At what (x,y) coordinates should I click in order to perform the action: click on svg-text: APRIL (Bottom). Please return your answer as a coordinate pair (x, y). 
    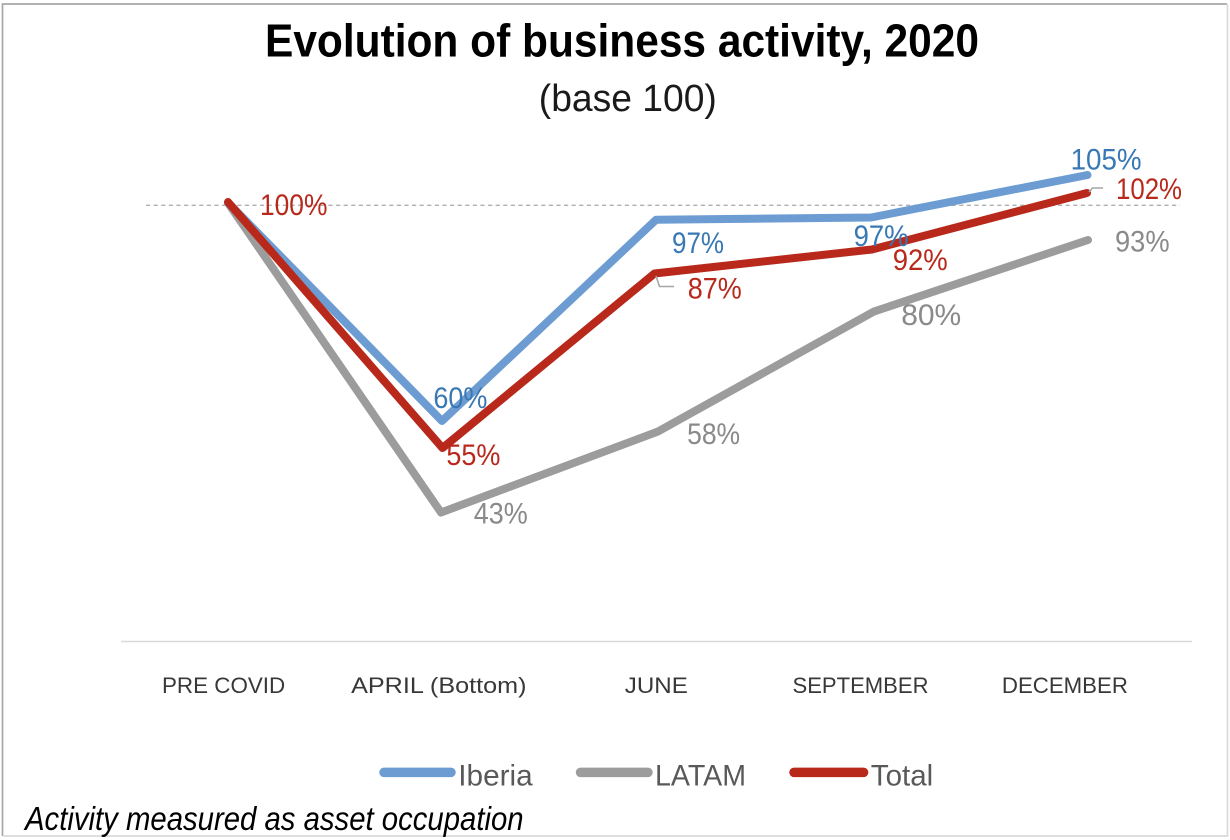
    Looking at the image, I should click on (438, 685).